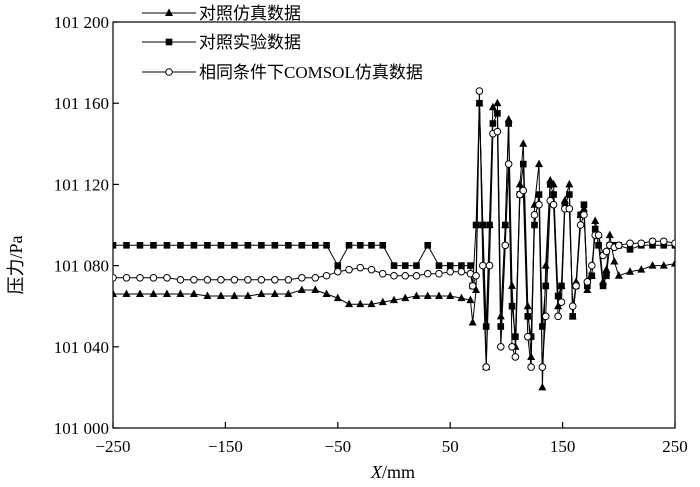 This screenshot has width=700, height=487. Describe the element at coordinates (221, 42) in the screenshot. I see `legend-item-control-experiment: 对照实验数据` at that location.